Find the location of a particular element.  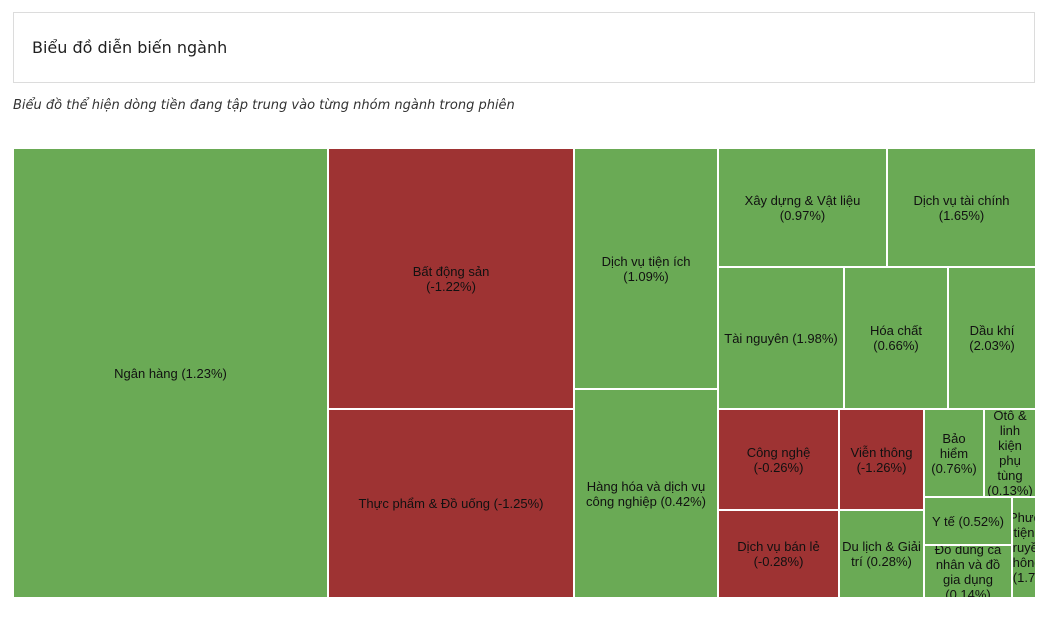

treemap-tile-label: Đồ dùng cá nhân và đồ gia dụng (0.14%) is located at coordinates (968, 571).